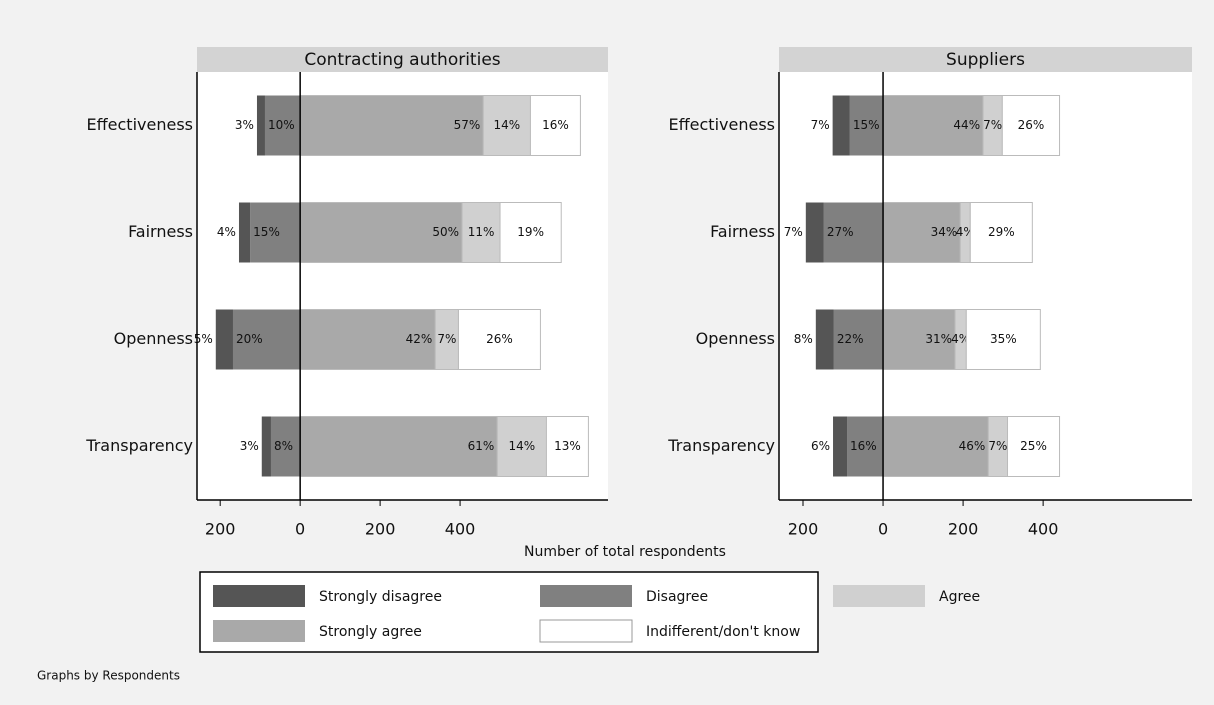 The image size is (1214, 705). I want to click on data-label: 29%, so click(1001, 232).